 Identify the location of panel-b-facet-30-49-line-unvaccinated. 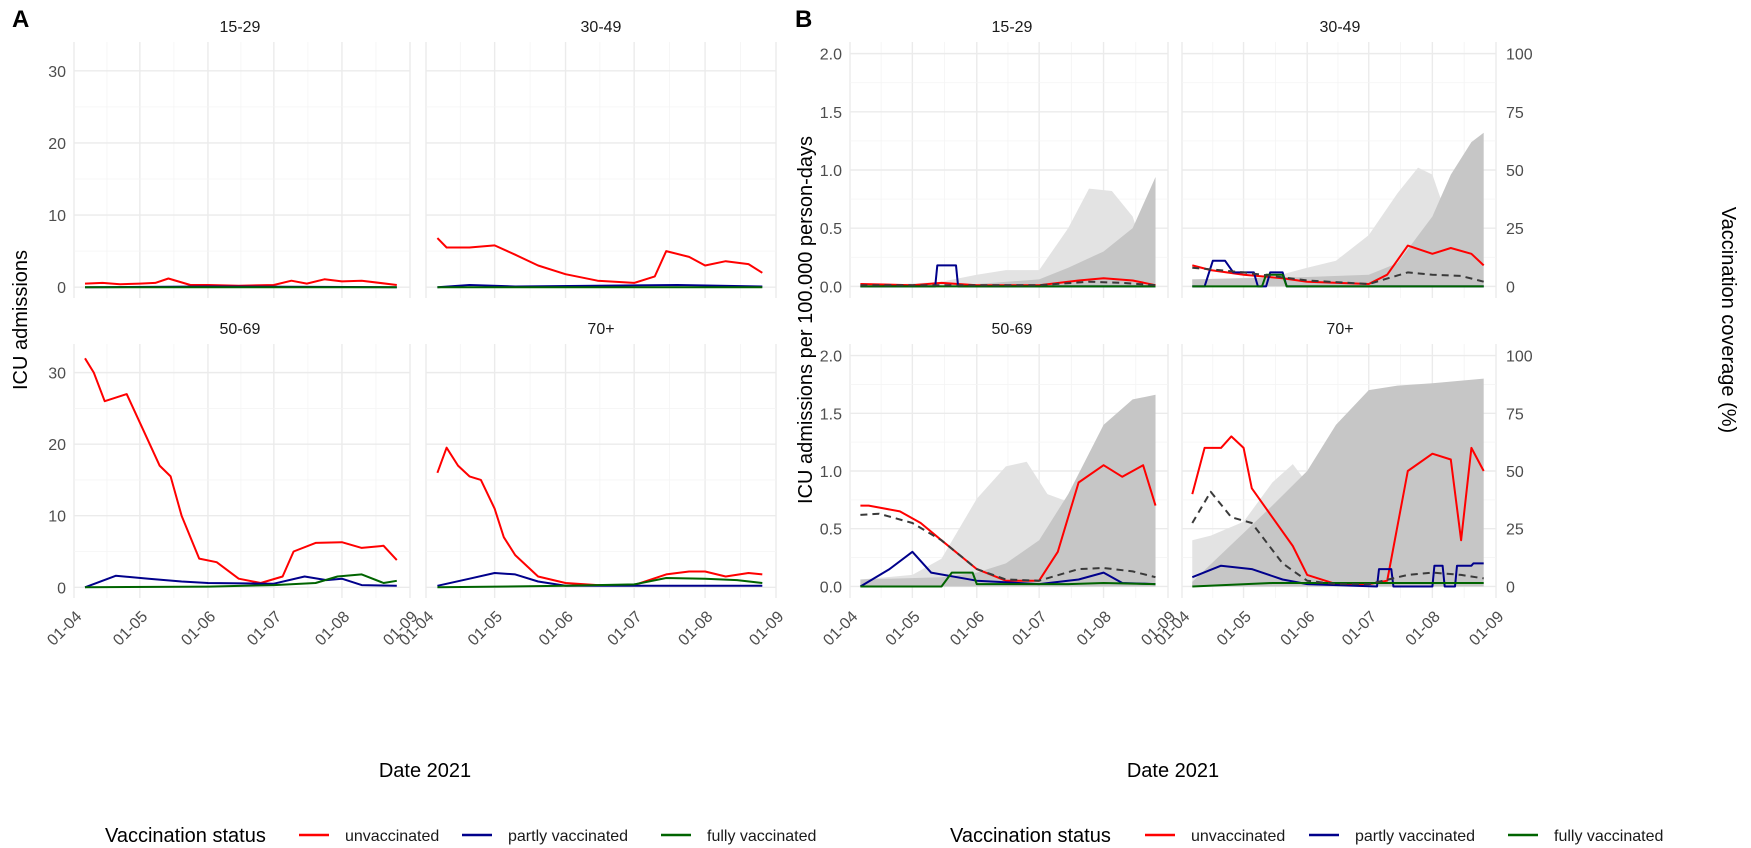
(1338, 264).